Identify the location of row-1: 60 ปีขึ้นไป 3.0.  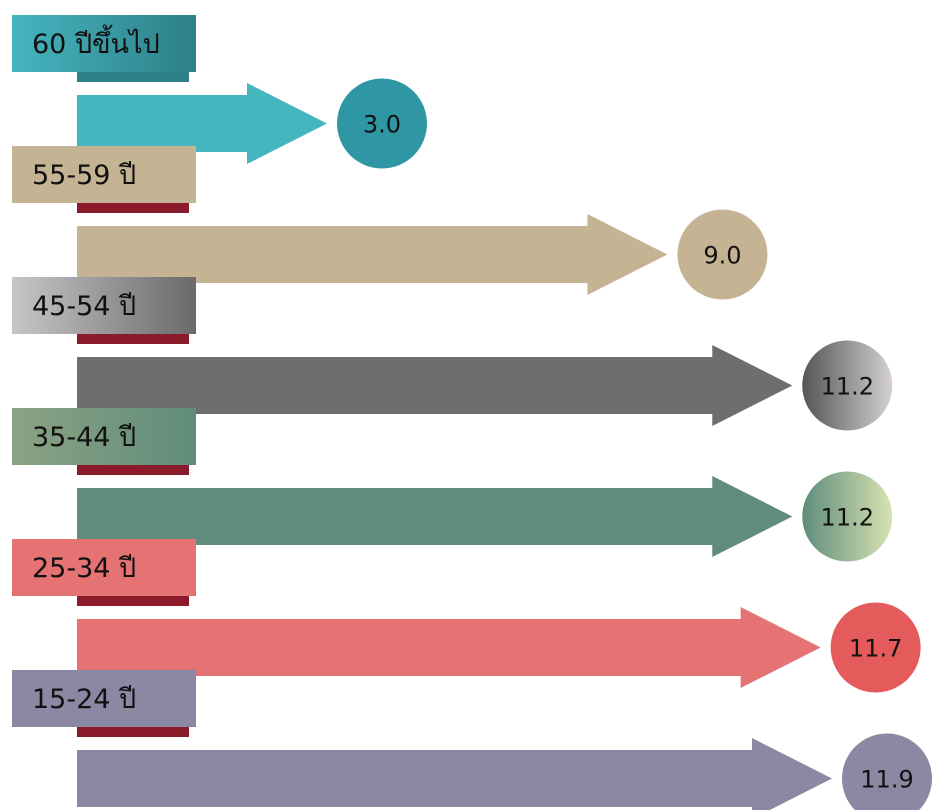
(219, 92).